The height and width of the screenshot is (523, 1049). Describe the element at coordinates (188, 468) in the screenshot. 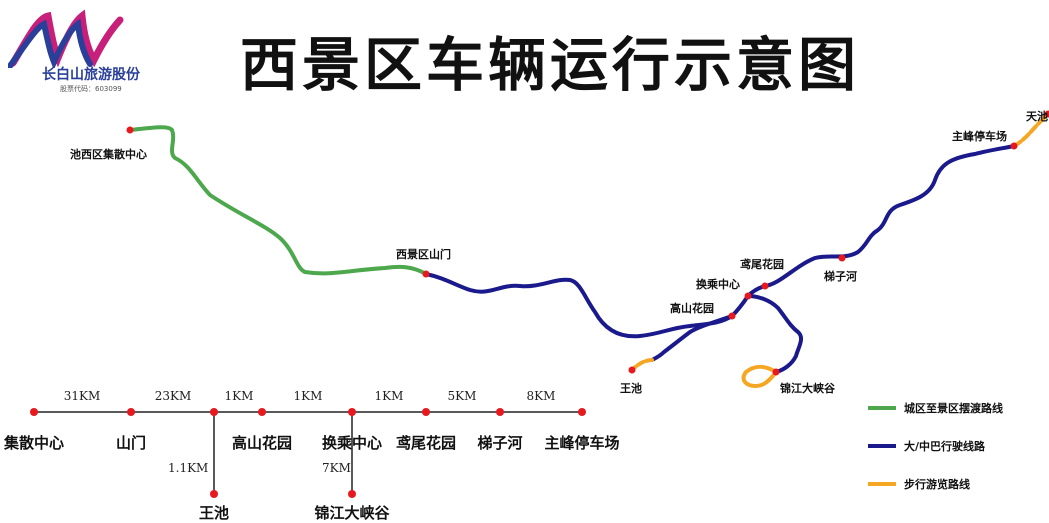

I see `branch-distance-wangchi: 1.1KM` at that location.